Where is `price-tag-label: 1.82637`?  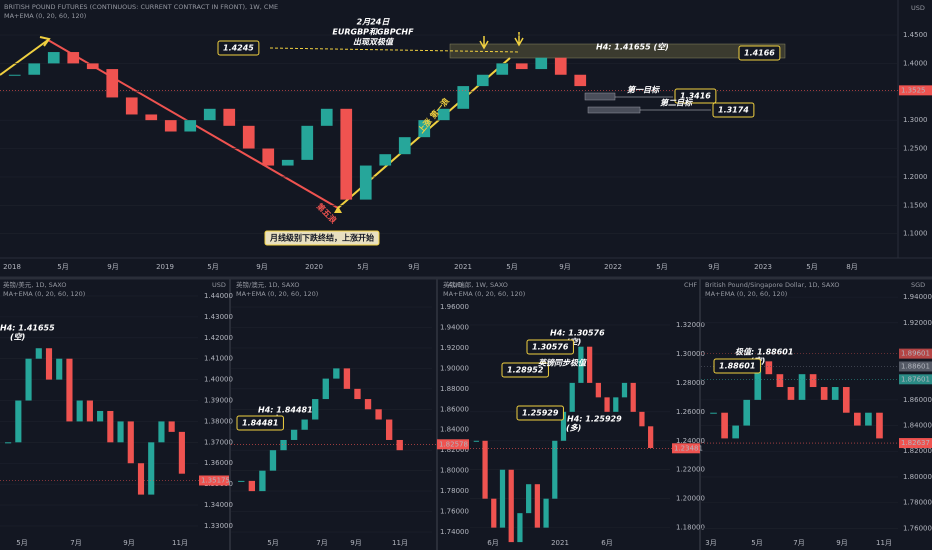
price-tag-label: 1.82637 is located at coordinates (915, 443).